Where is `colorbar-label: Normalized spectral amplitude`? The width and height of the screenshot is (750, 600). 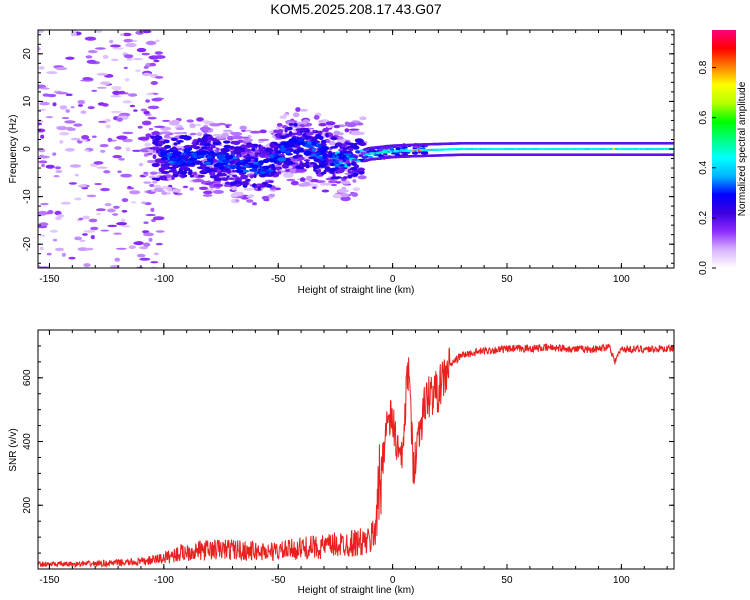
colorbar-label: Normalized spectral amplitude is located at coordinates (742, 148).